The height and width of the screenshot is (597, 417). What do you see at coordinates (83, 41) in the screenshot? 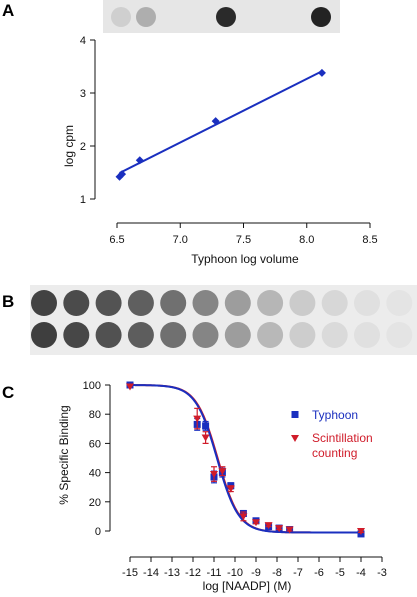
I see `y-tick-label: 4` at bounding box center [83, 41].